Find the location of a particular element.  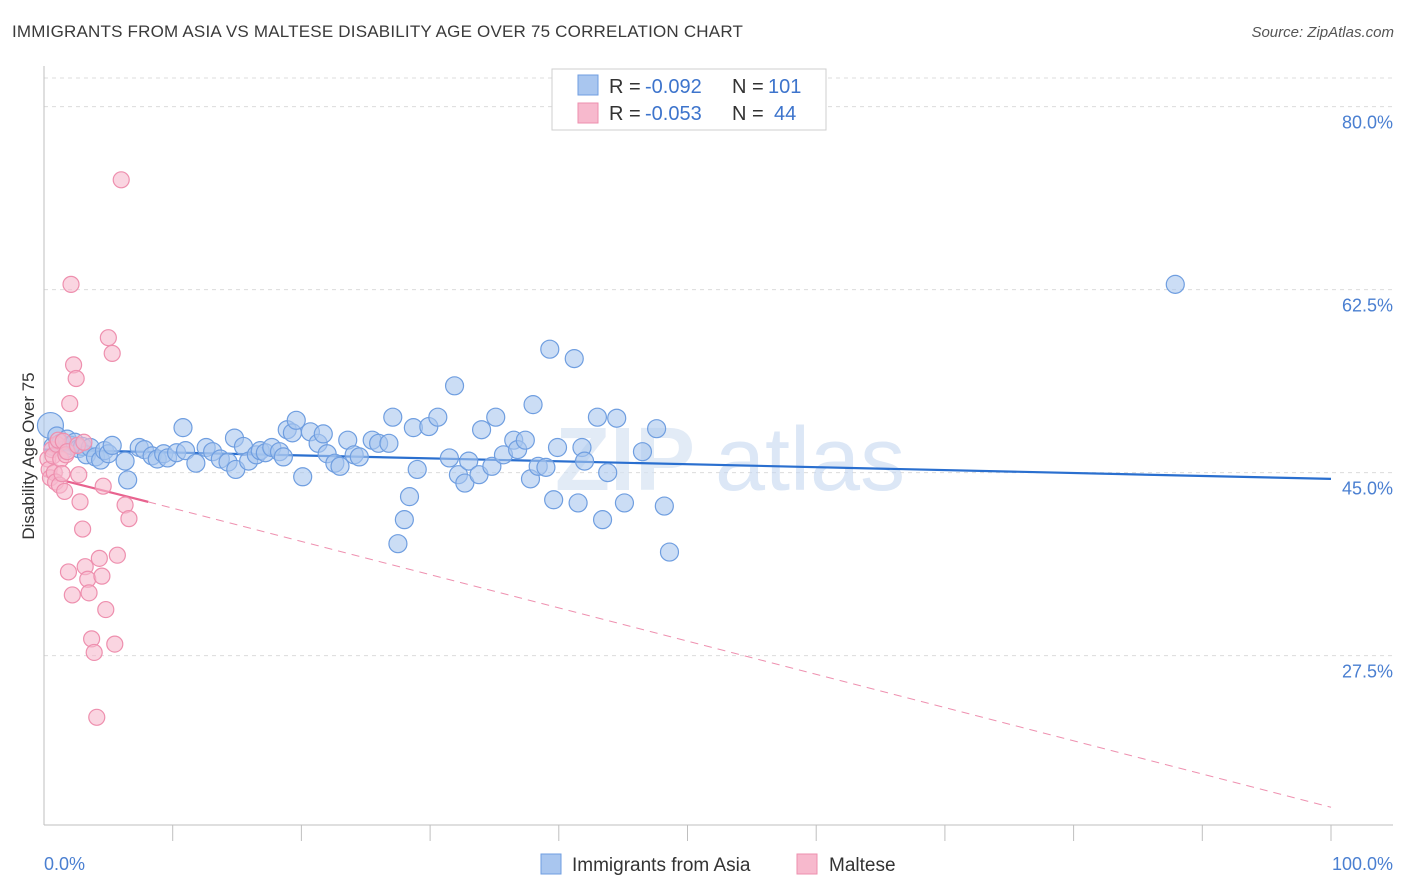

x-tick-label: 100.0% is located at coordinates (1362, 864).